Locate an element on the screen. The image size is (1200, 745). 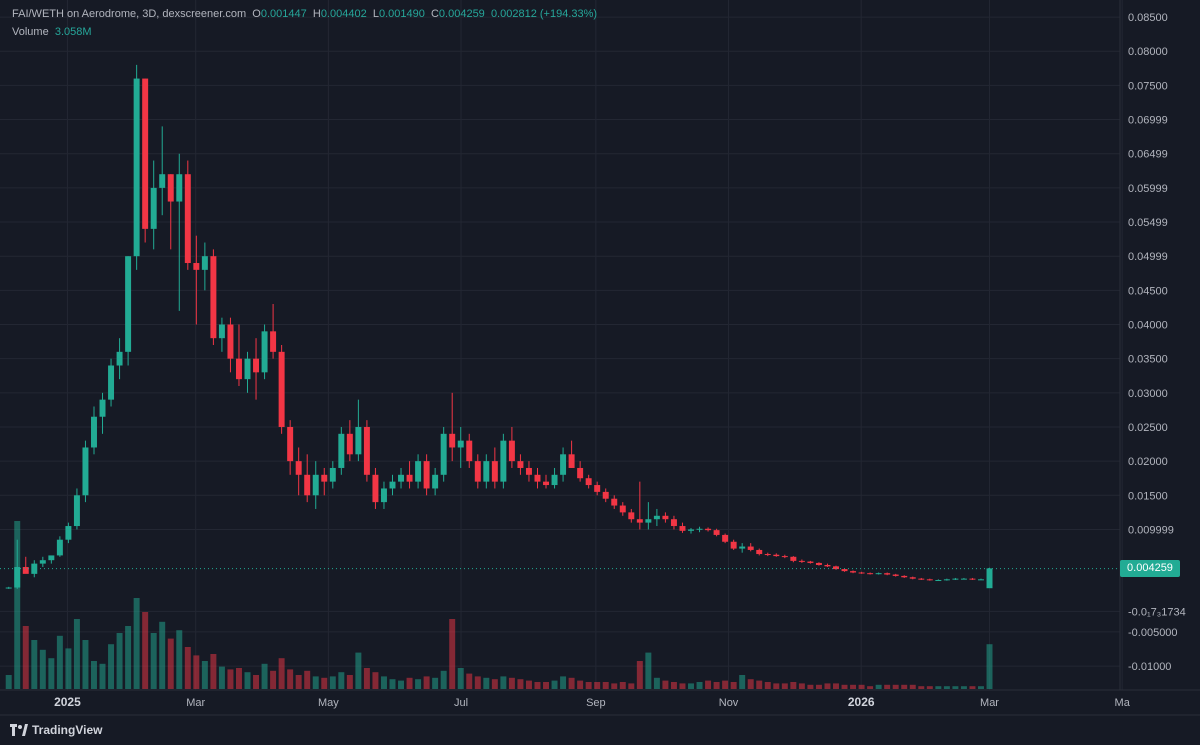
x-tick-label-5: Nov is located at coordinates (729, 703).